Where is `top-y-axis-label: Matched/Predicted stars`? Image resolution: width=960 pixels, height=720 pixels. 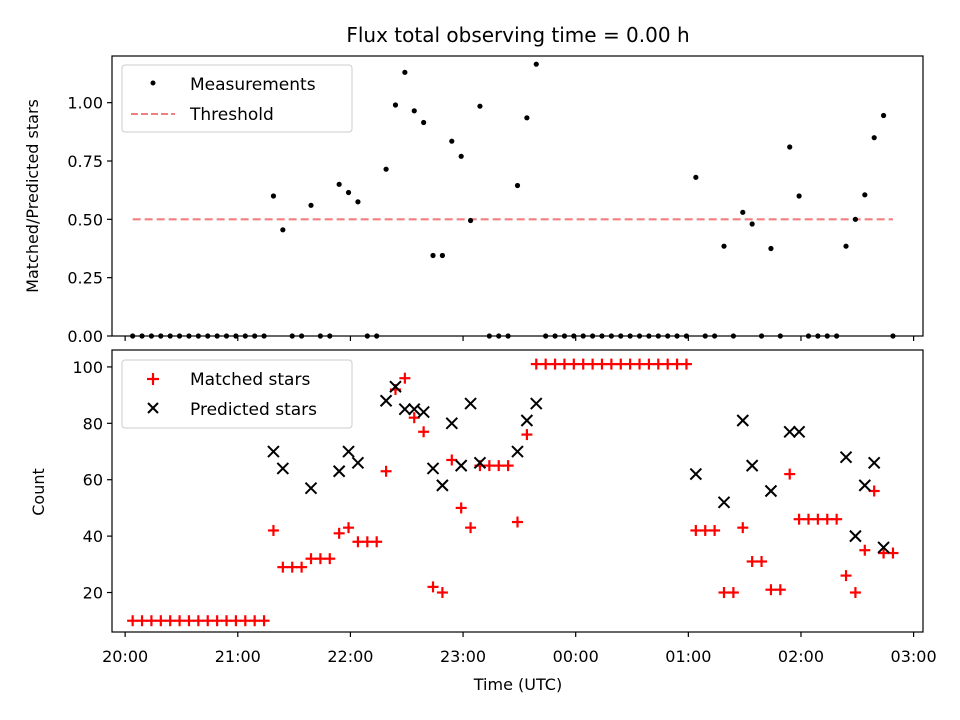
top-y-axis-label: Matched/Predicted stars is located at coordinates (32, 196).